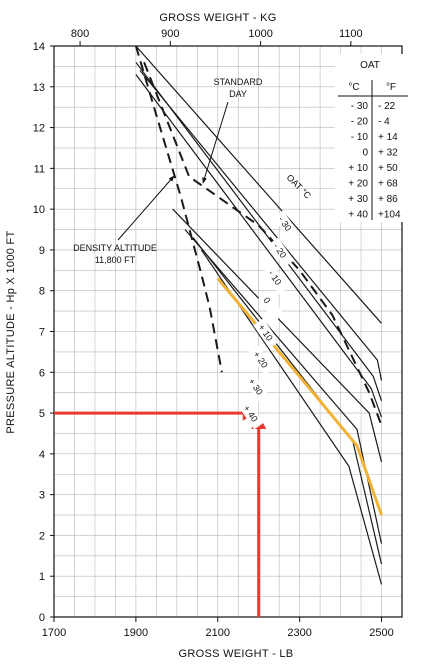  What do you see at coordinates (387, 106) in the screenshot?
I see `oat-table-cell-f: - 22` at bounding box center [387, 106].